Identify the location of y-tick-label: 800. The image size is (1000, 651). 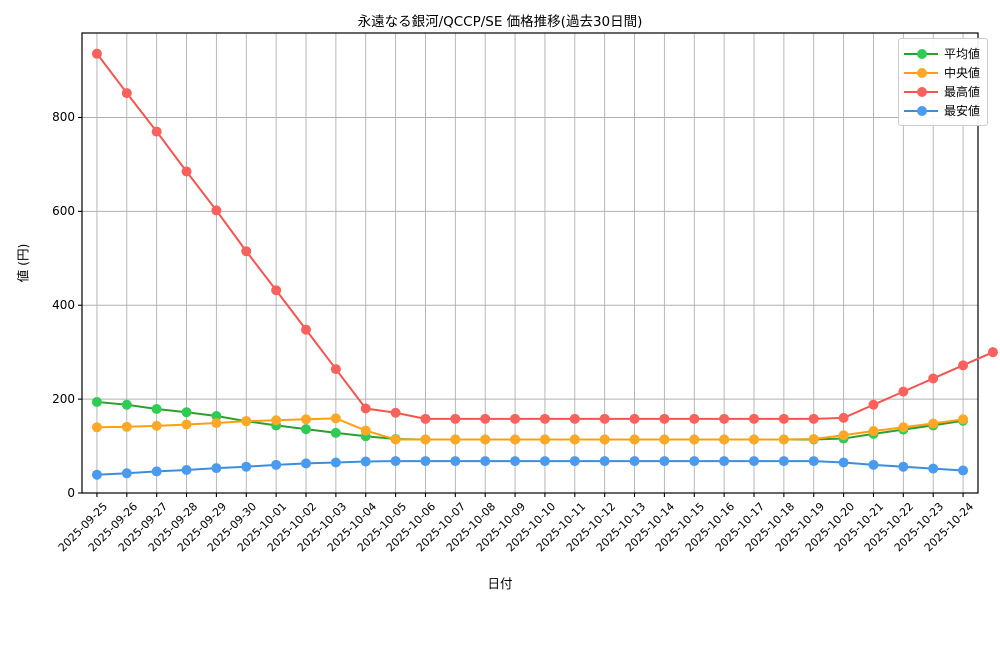
(63, 117).